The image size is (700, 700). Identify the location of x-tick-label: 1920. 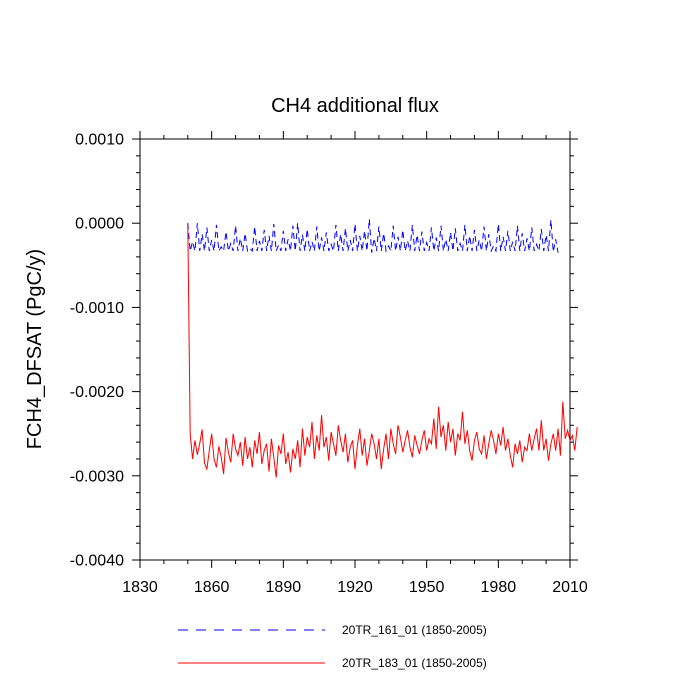
(355, 587).